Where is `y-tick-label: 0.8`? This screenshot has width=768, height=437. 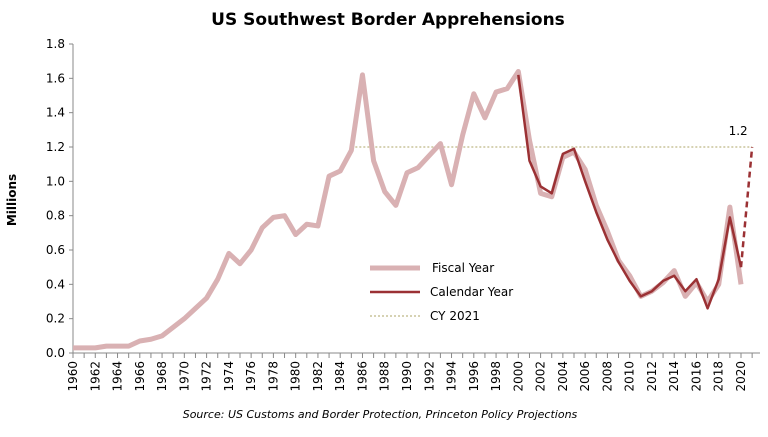 y-tick-label: 0.8 is located at coordinates (55, 216).